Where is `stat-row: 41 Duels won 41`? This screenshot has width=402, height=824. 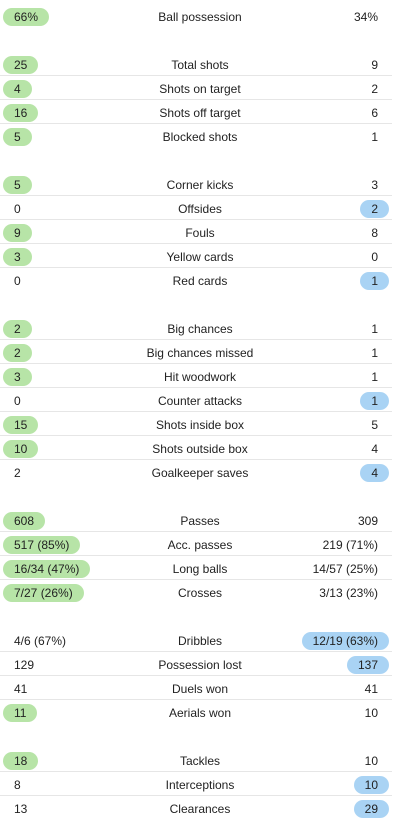 stat-row: 41 Duels won 41 is located at coordinates (196, 688).